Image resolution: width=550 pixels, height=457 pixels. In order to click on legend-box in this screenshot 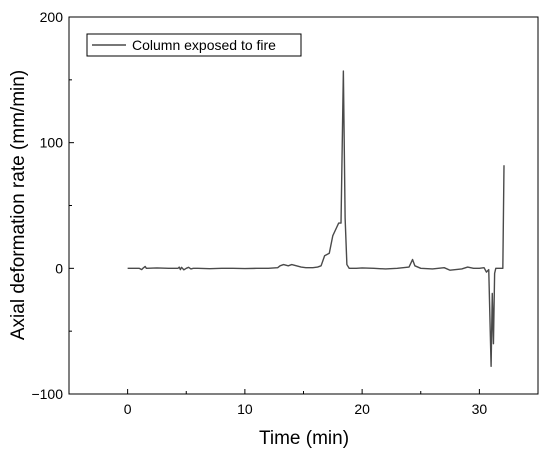, I will do `click(194, 45)`.